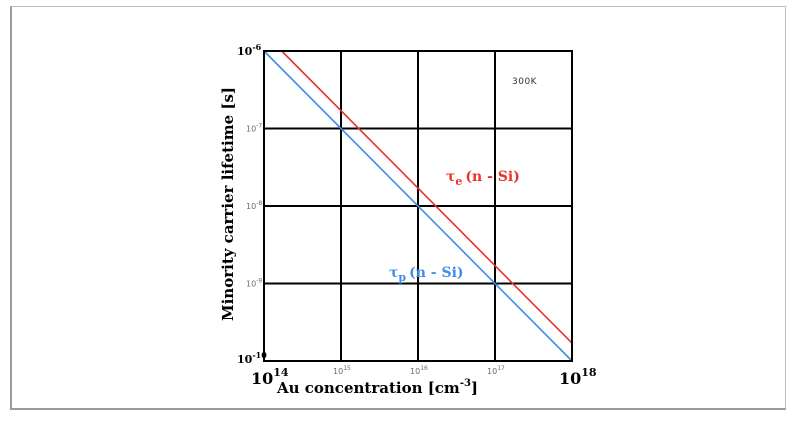 Image resolution: width=795 pixels, height=422 pixels. I want to click on x-tick-label: 1018, so click(578, 377).